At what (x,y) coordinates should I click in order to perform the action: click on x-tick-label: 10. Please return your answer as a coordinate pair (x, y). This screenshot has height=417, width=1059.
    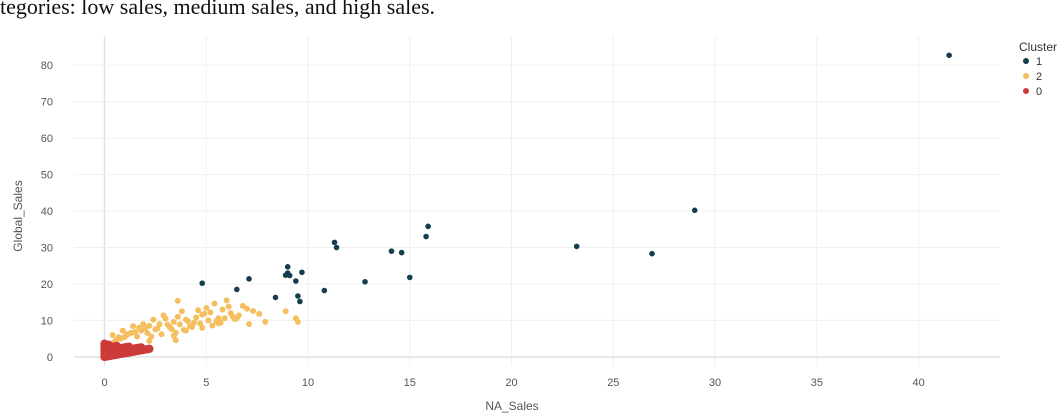
    Looking at the image, I should click on (308, 383).